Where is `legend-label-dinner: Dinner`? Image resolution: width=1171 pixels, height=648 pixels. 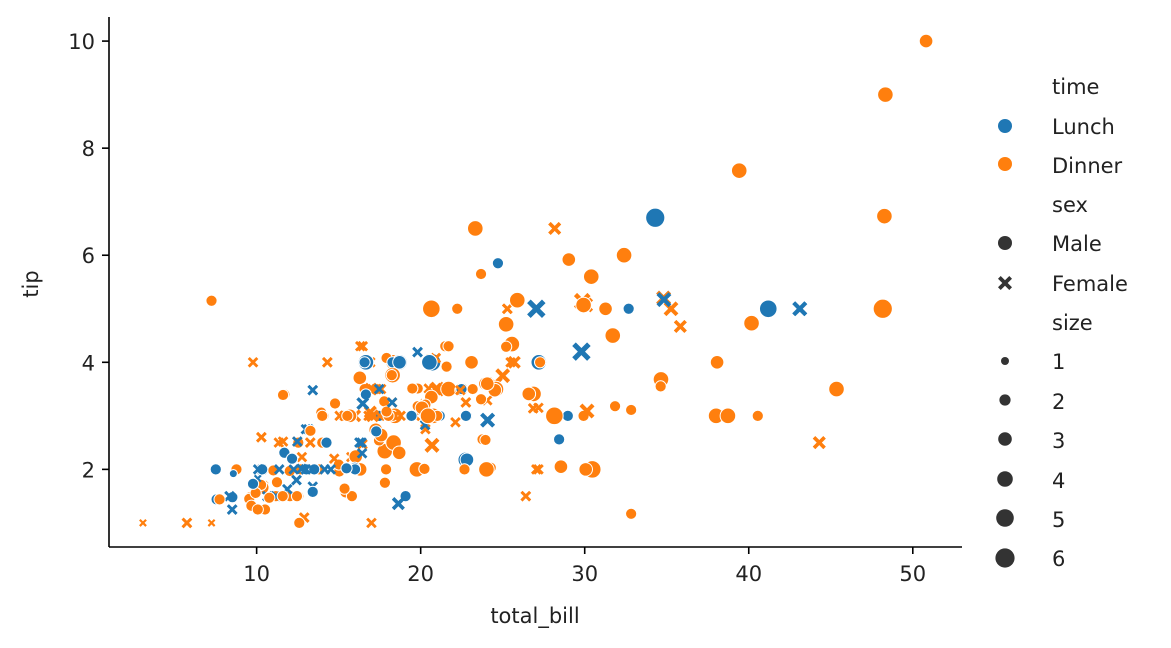 legend-label-dinner: Dinner is located at coordinates (1087, 166).